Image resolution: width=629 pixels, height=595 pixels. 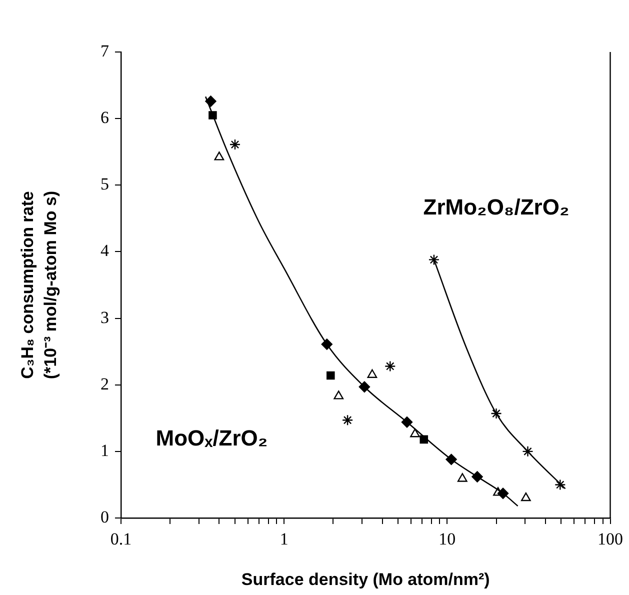 I want to click on y-tick-label: 2, so click(x=104, y=384).